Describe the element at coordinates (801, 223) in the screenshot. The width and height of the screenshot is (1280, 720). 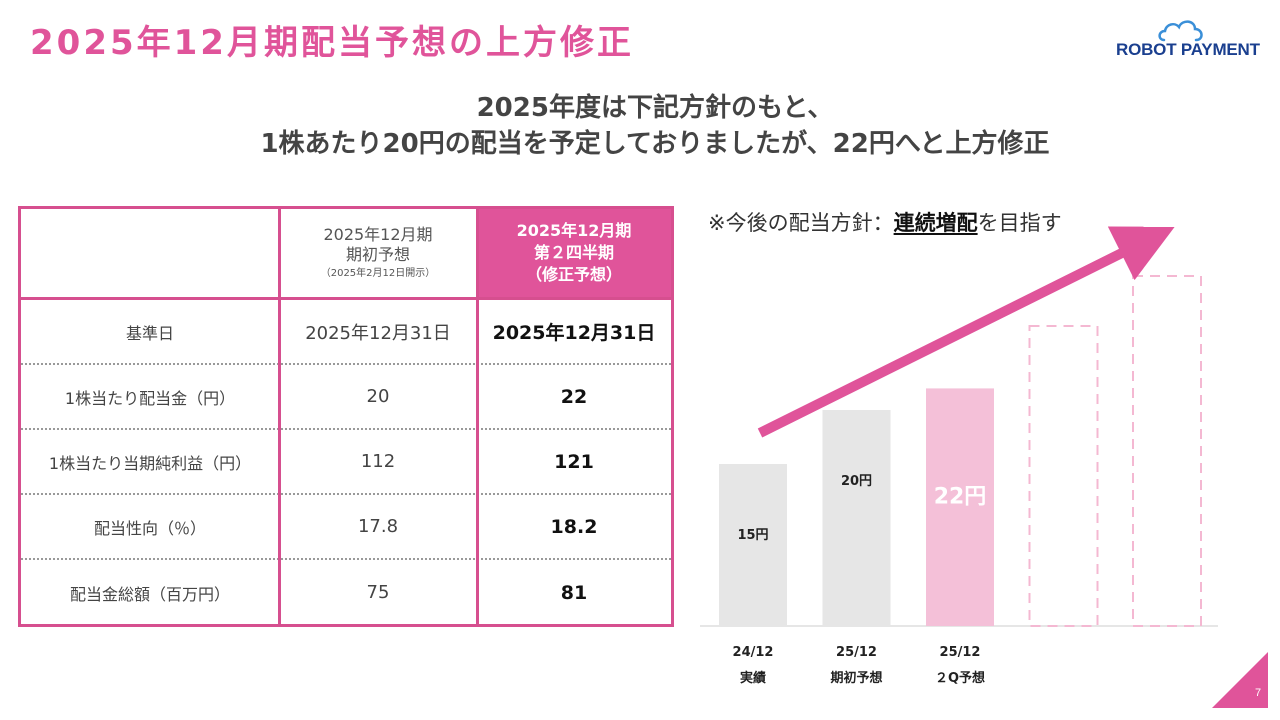
I see `note-prefix: ※今後の配当方針：` at that location.